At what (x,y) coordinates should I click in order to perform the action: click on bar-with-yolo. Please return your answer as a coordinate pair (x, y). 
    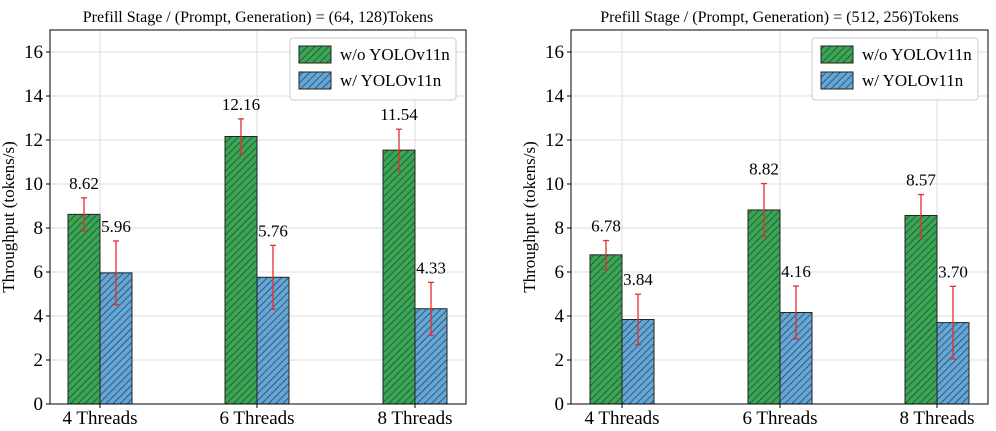
    Looking at the image, I should click on (116, 338).